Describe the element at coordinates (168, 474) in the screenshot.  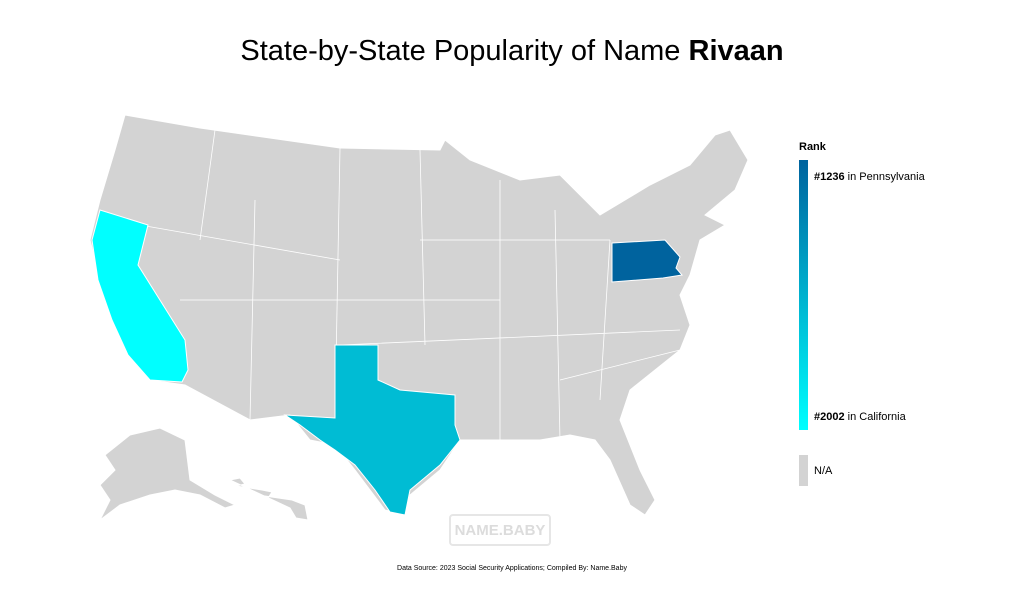
I see `alaska` at that location.